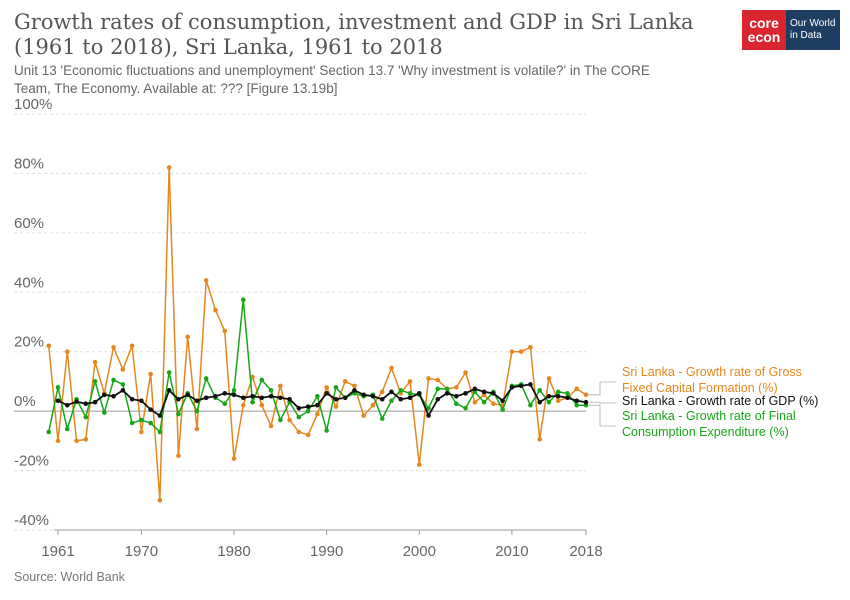 Image resolution: width=850 pixels, height=600 pixels. What do you see at coordinates (29, 342) in the screenshot?
I see `y-tick-label: 20%` at bounding box center [29, 342].